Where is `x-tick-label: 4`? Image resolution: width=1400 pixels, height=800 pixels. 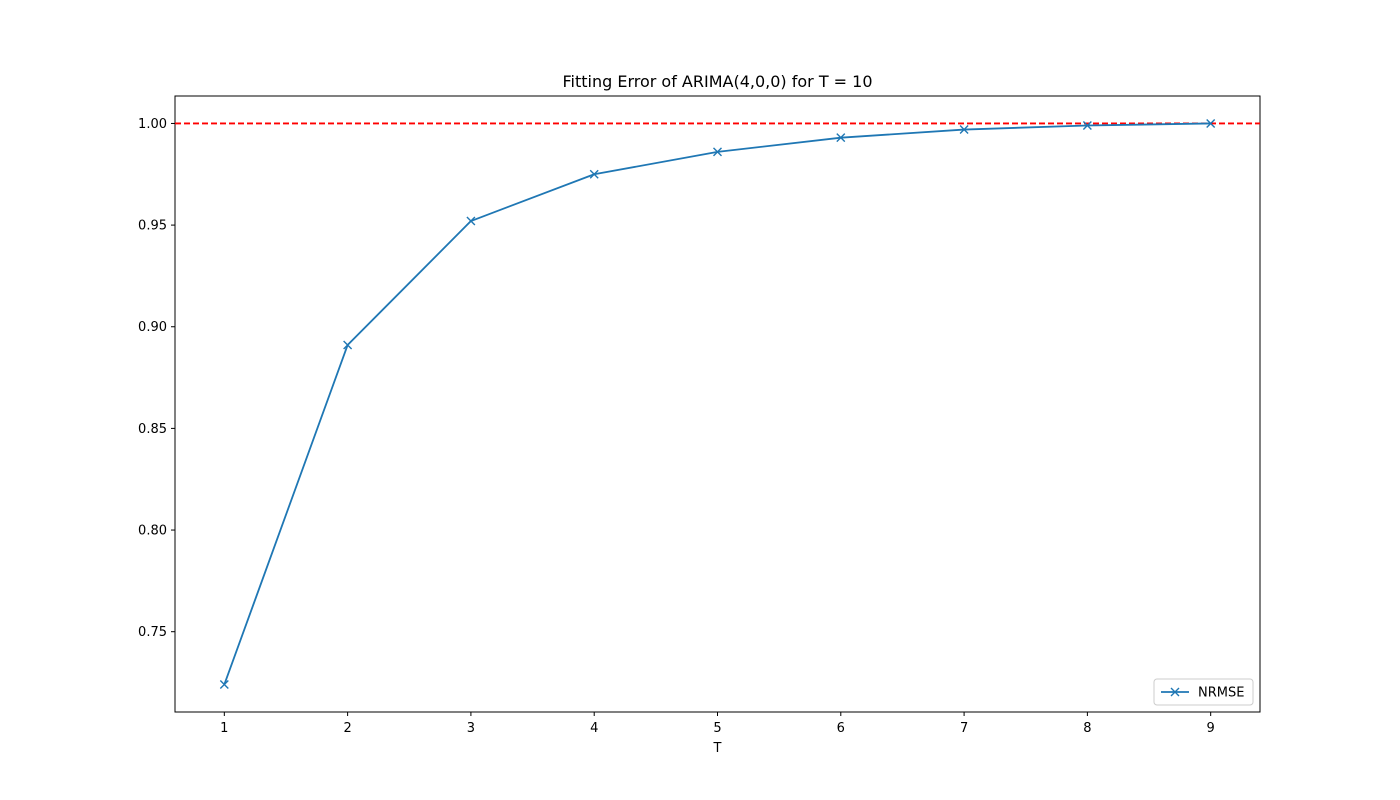 x-tick-label: 4 is located at coordinates (594, 728).